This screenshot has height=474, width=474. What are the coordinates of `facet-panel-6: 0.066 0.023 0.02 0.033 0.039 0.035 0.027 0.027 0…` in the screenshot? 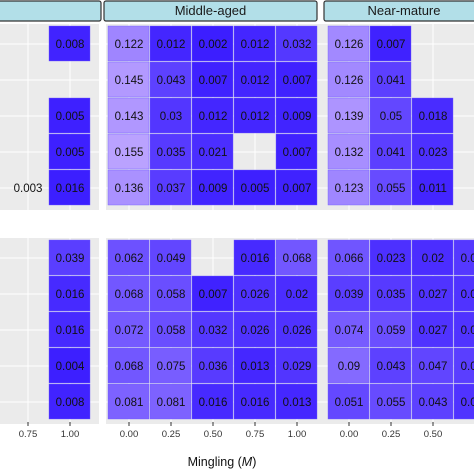 It's located at (400, 331).